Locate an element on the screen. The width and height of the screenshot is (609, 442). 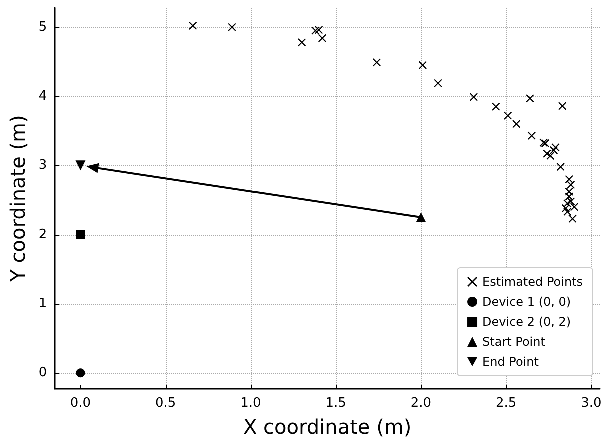
y-tick-label: 4 is located at coordinates (43, 96).